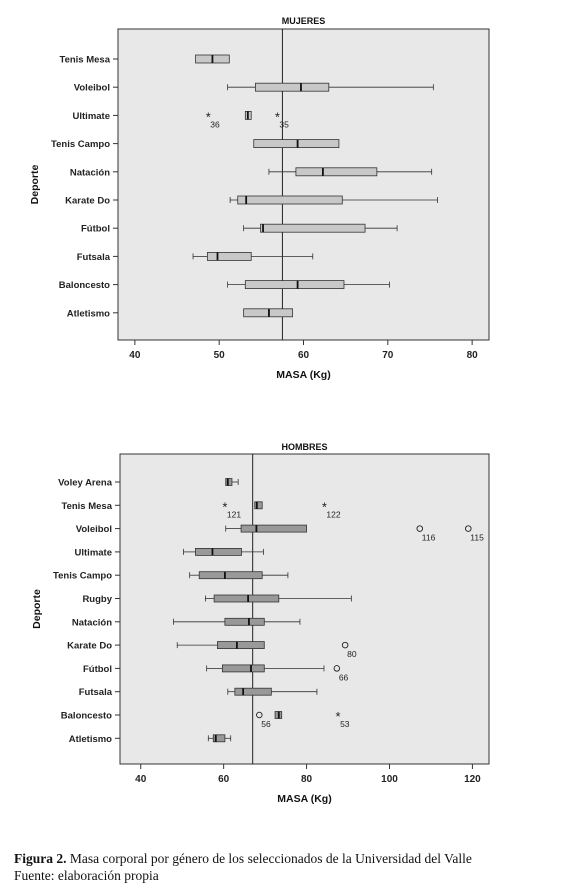  Describe the element at coordinates (333, 514) in the screenshot. I see `outlier-label: 122` at that location.